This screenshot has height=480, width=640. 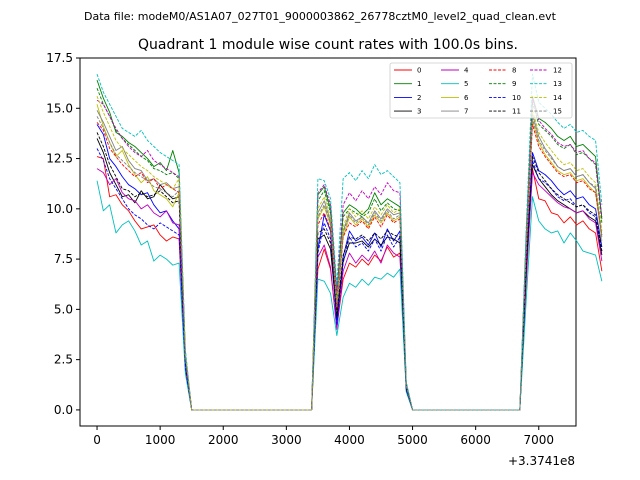 I want to click on legend-label-2: 2, so click(x=419, y=98).